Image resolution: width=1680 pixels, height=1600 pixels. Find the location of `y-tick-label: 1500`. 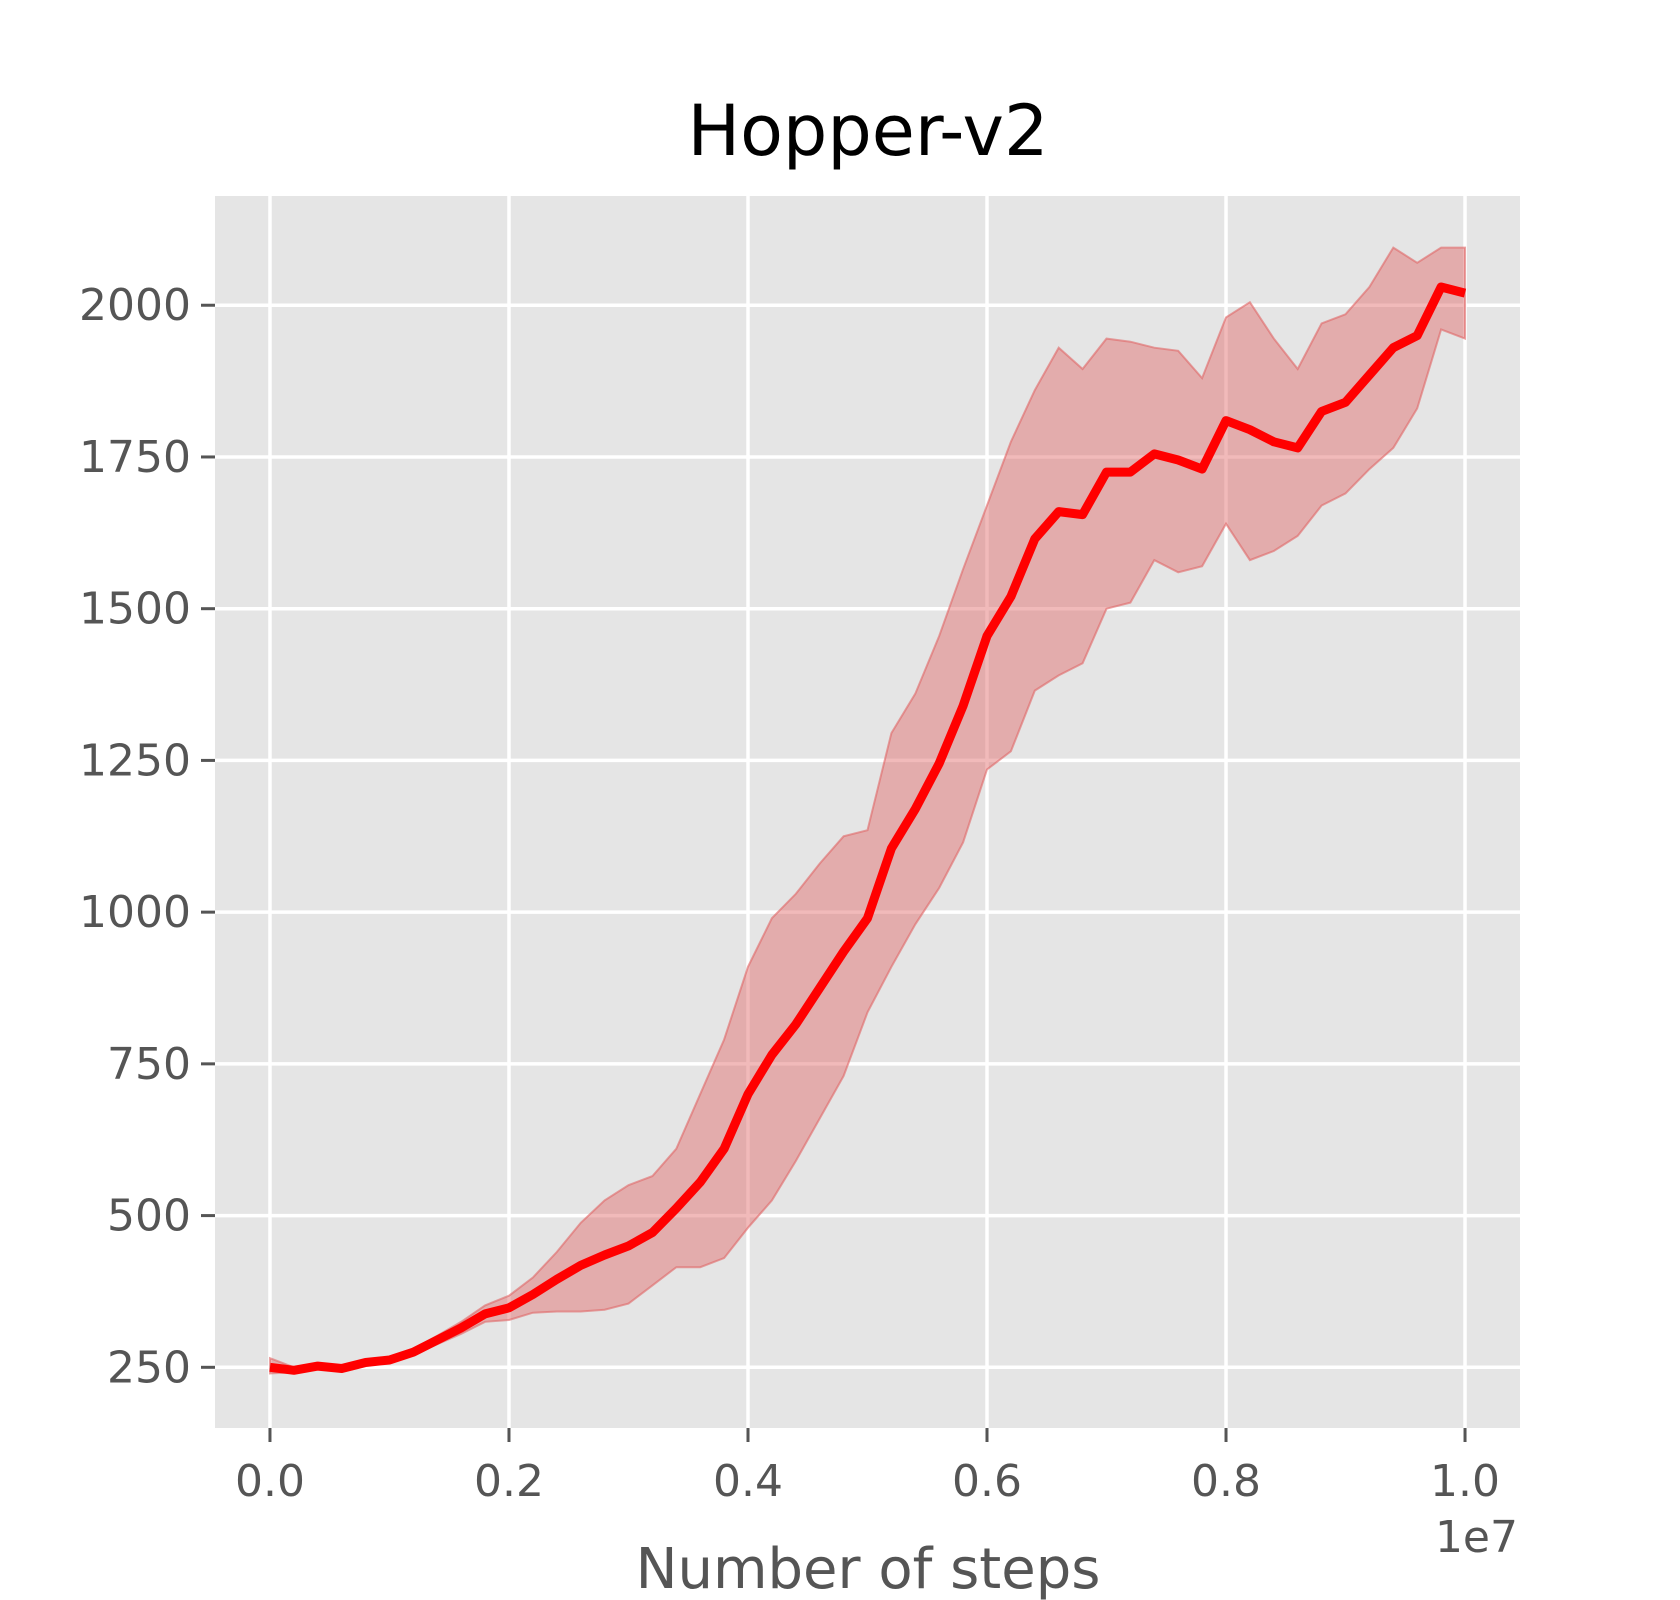

y-tick-label: 1500 is located at coordinates (135, 609).